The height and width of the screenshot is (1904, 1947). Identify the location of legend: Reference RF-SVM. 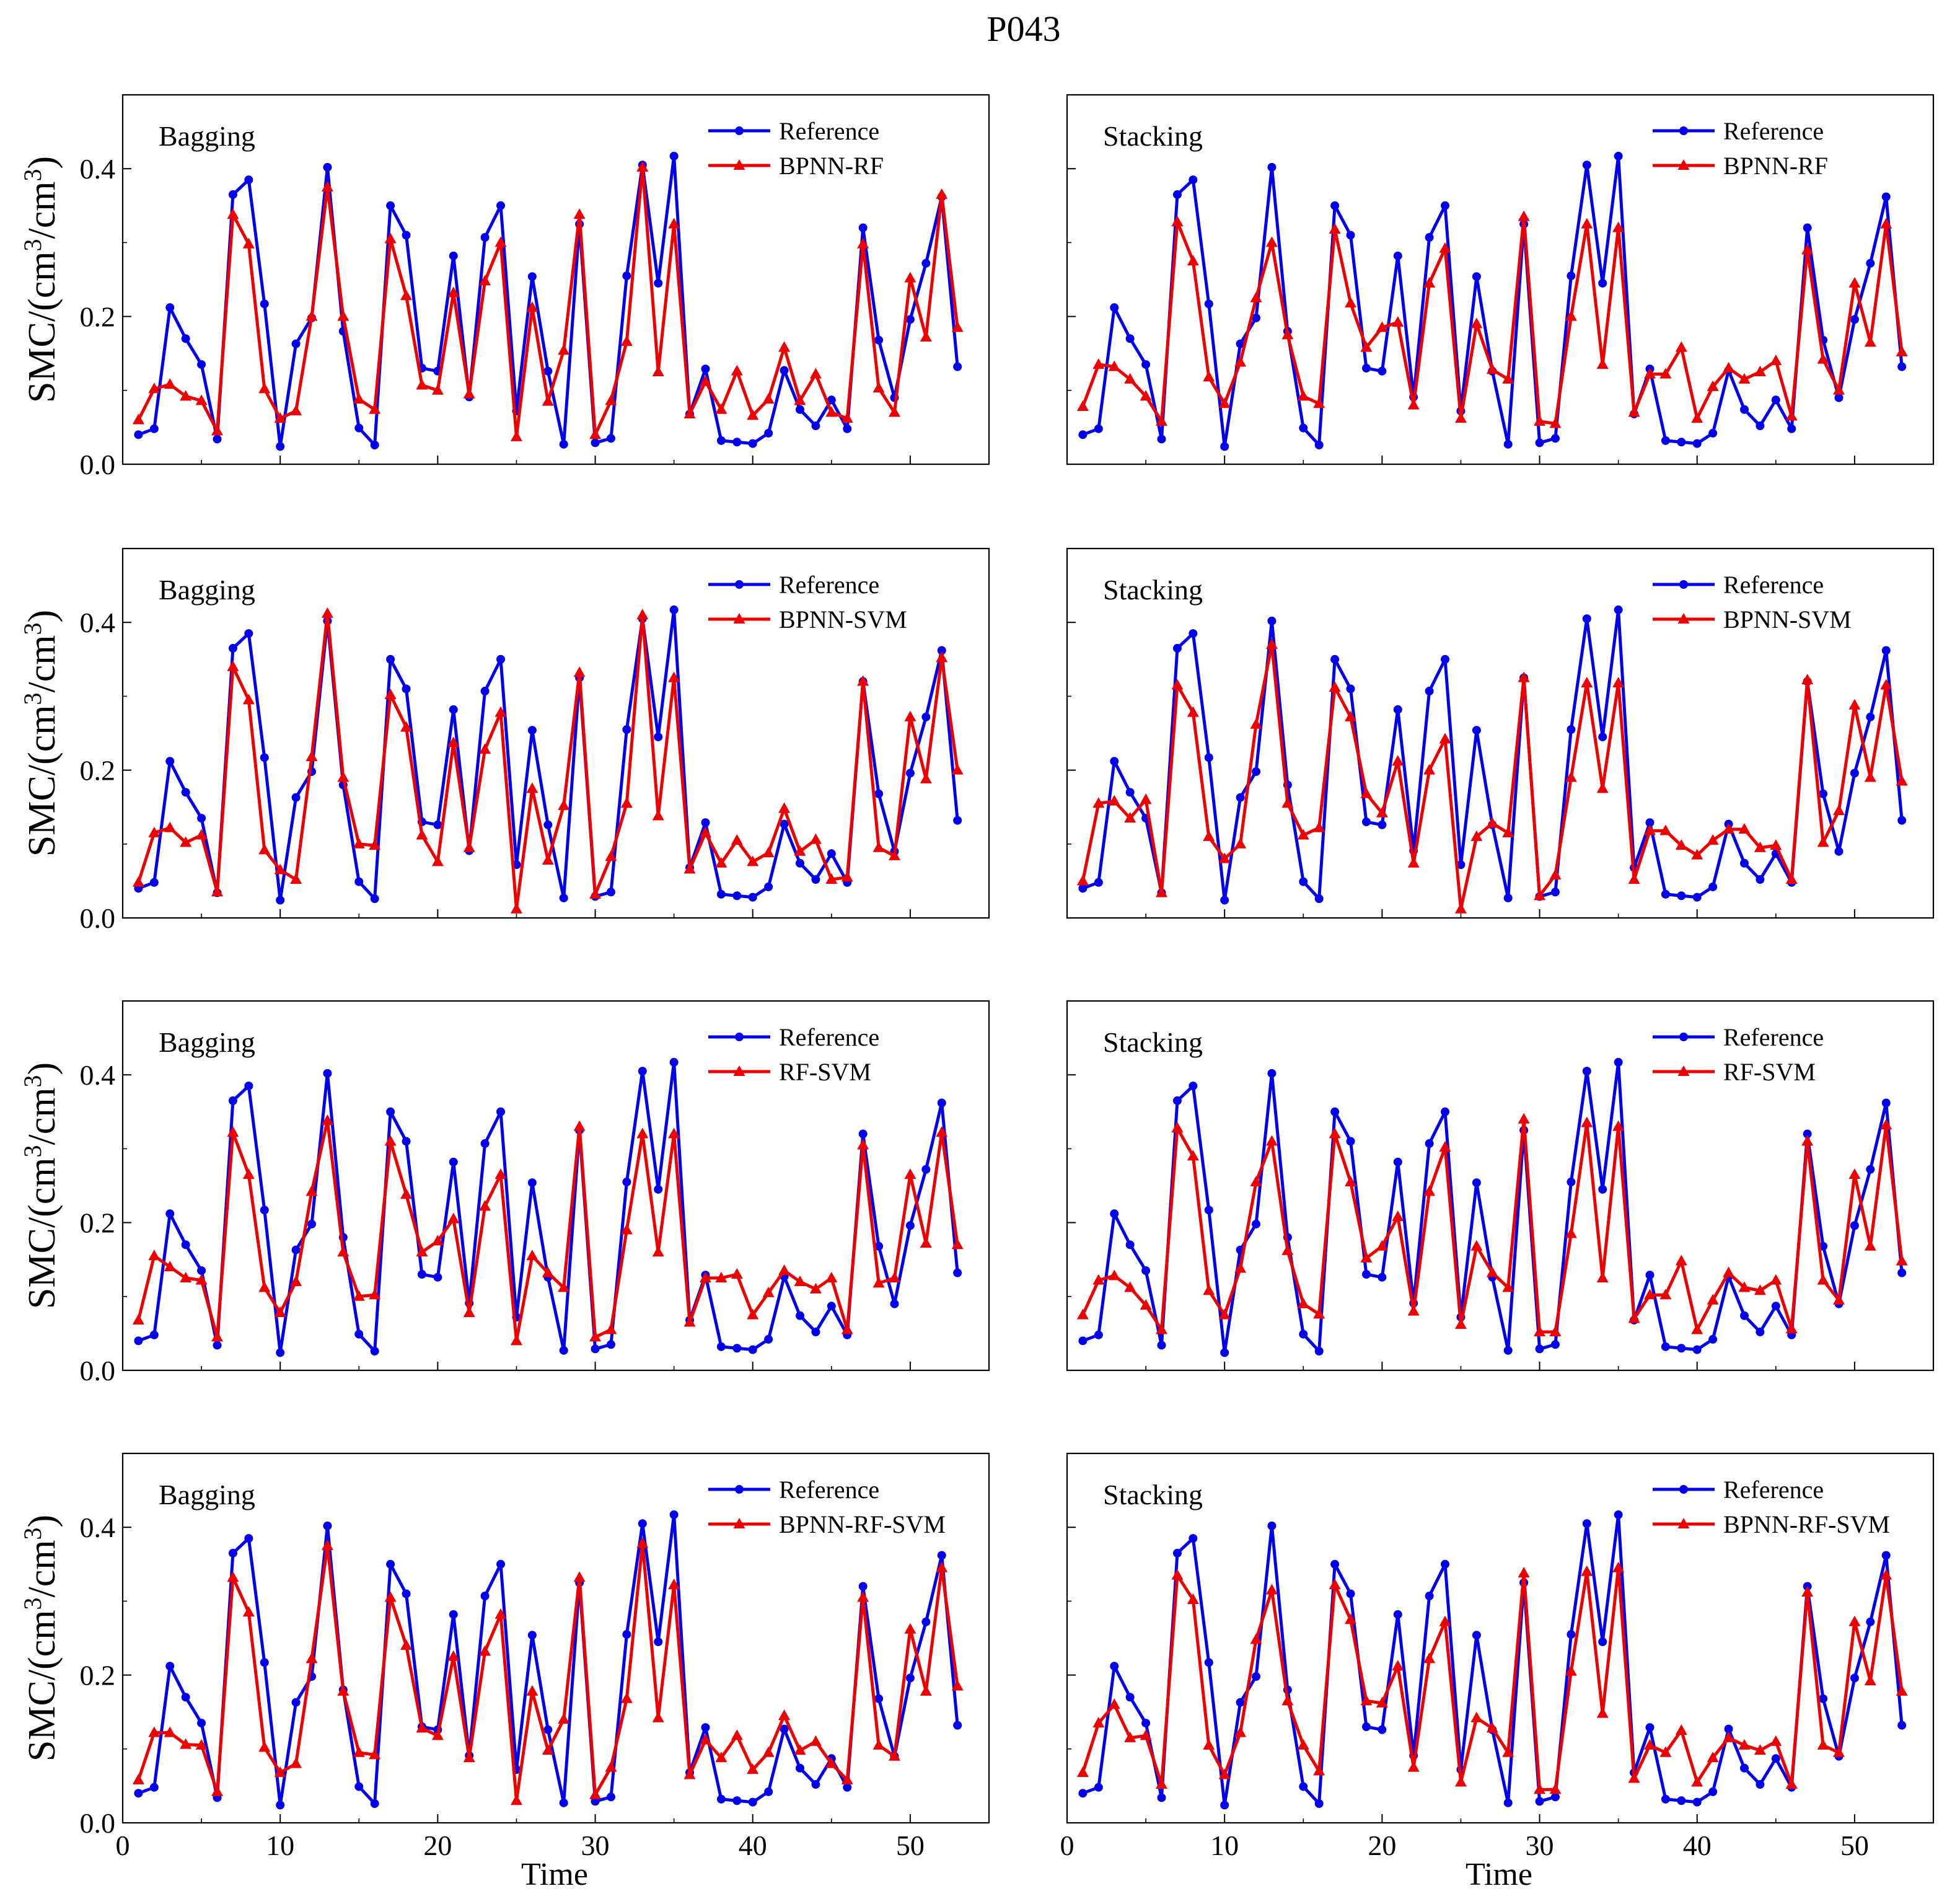
(794, 1054).